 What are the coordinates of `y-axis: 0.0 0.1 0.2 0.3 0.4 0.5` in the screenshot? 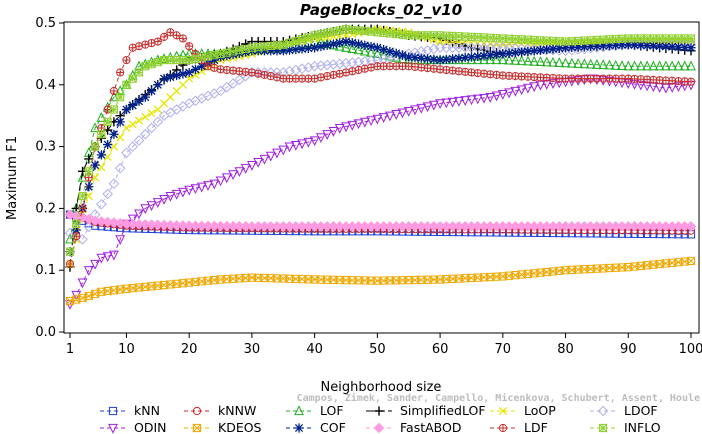 It's located at (49, 178).